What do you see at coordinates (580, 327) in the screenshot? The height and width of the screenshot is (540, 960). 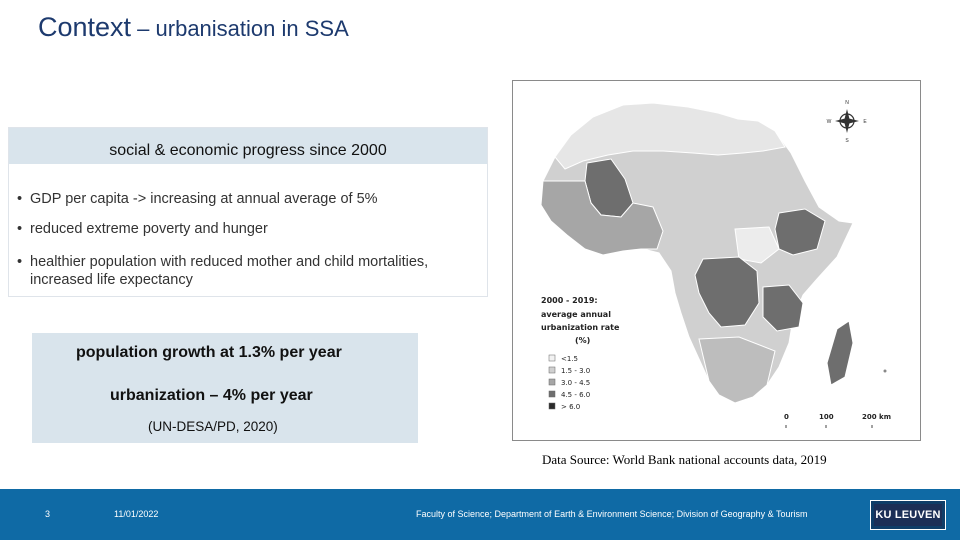 I see `legend-title-3: urbanization rate` at bounding box center [580, 327].